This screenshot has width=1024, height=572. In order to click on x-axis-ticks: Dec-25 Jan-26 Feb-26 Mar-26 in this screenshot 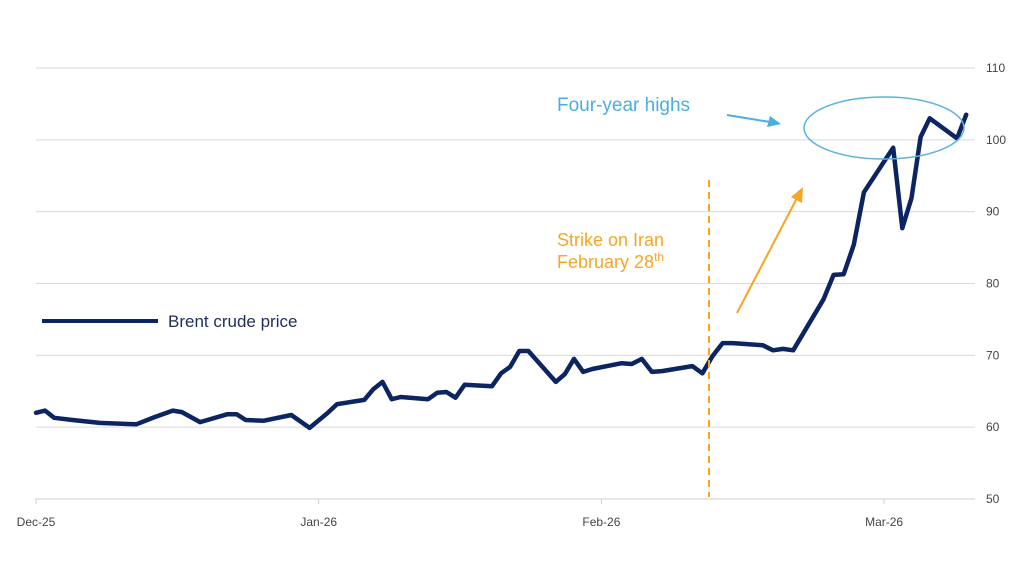, I will do `click(460, 514)`.